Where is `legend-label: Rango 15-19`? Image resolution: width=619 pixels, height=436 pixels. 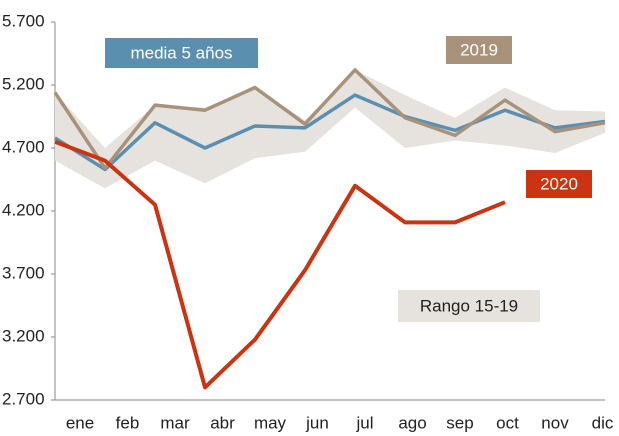
legend-label: Rango 15-19 is located at coordinates (469, 305).